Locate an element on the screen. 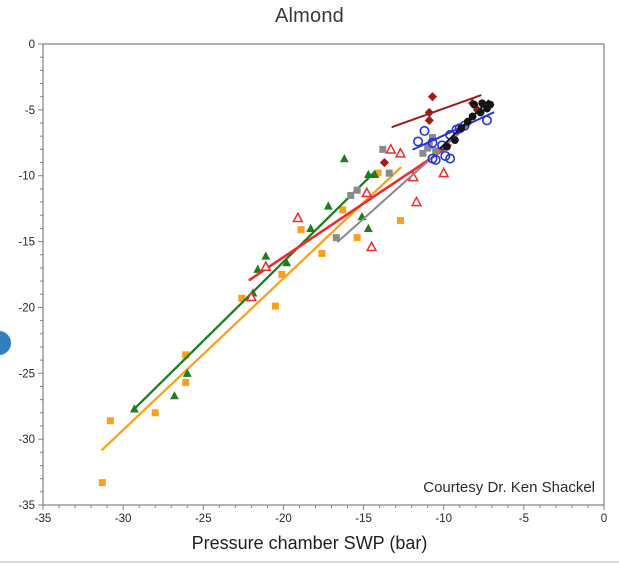 The height and width of the screenshot is (564, 619). series-black-circle is located at coordinates (467, 125).